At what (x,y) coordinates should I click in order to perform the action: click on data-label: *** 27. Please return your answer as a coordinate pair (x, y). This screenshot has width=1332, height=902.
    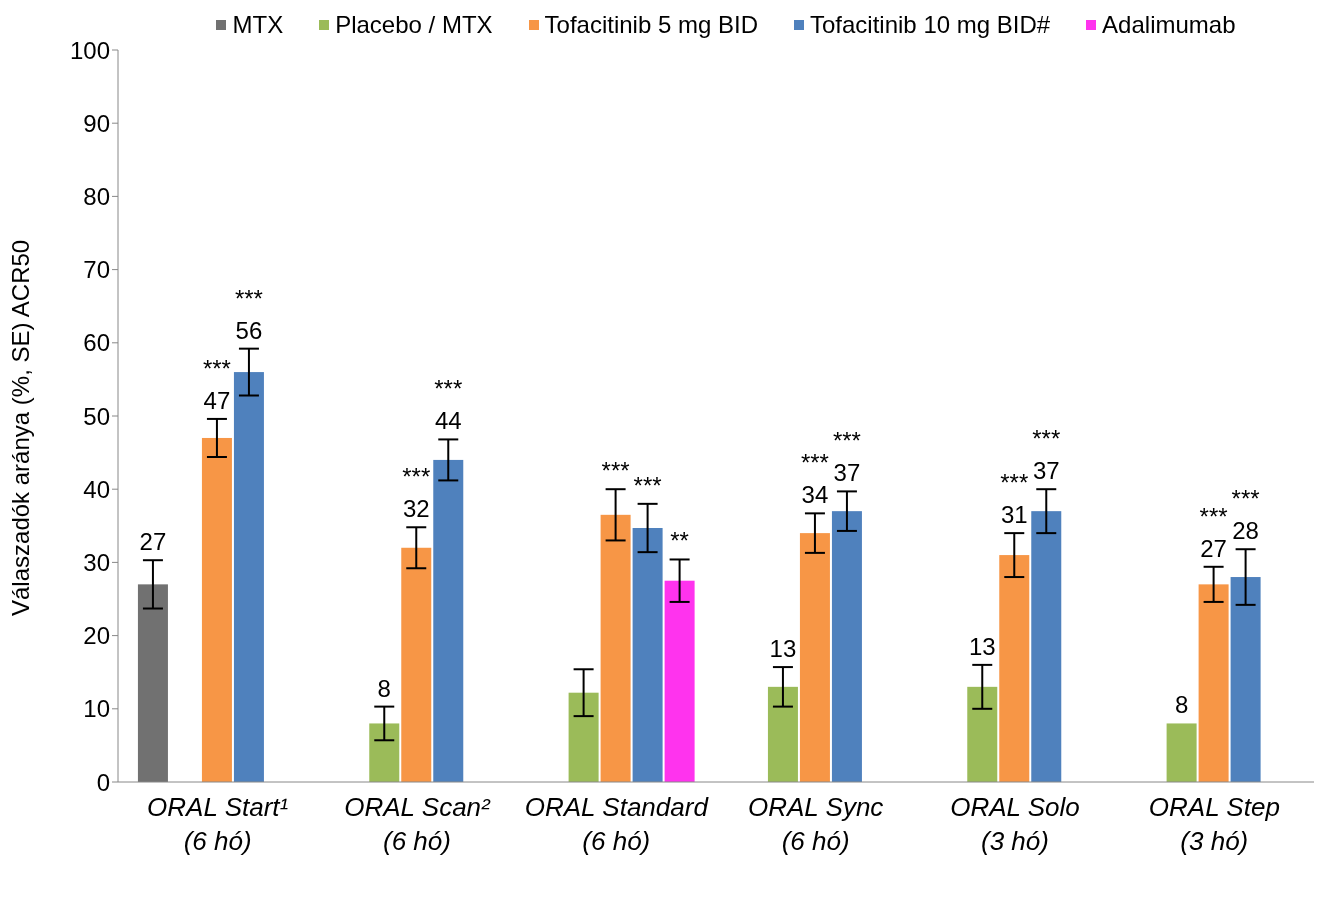
    Looking at the image, I should click on (1213, 532).